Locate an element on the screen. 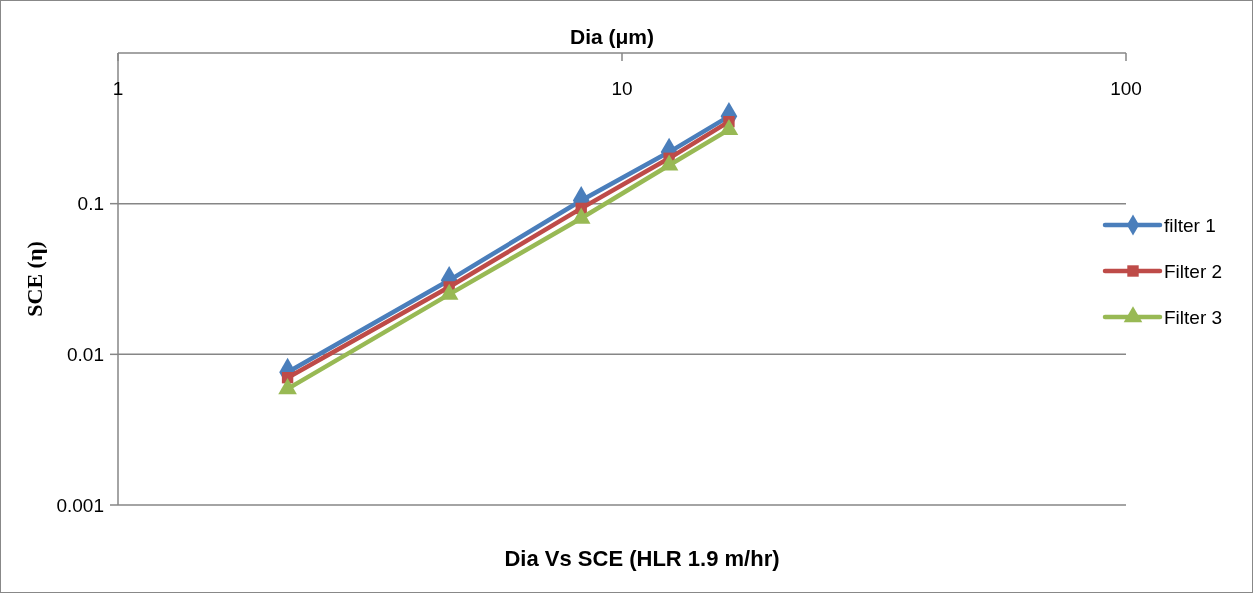  y-tick-label: 0.001 is located at coordinates (80, 505).